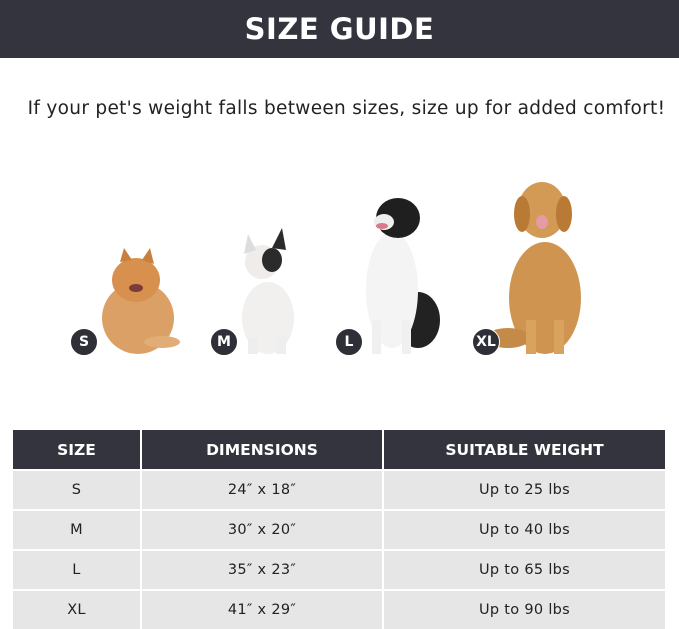 This screenshot has width=679, height=629. Describe the element at coordinates (524, 450) in the screenshot. I see `header-weight: SUITABLE WEIGHT` at that location.